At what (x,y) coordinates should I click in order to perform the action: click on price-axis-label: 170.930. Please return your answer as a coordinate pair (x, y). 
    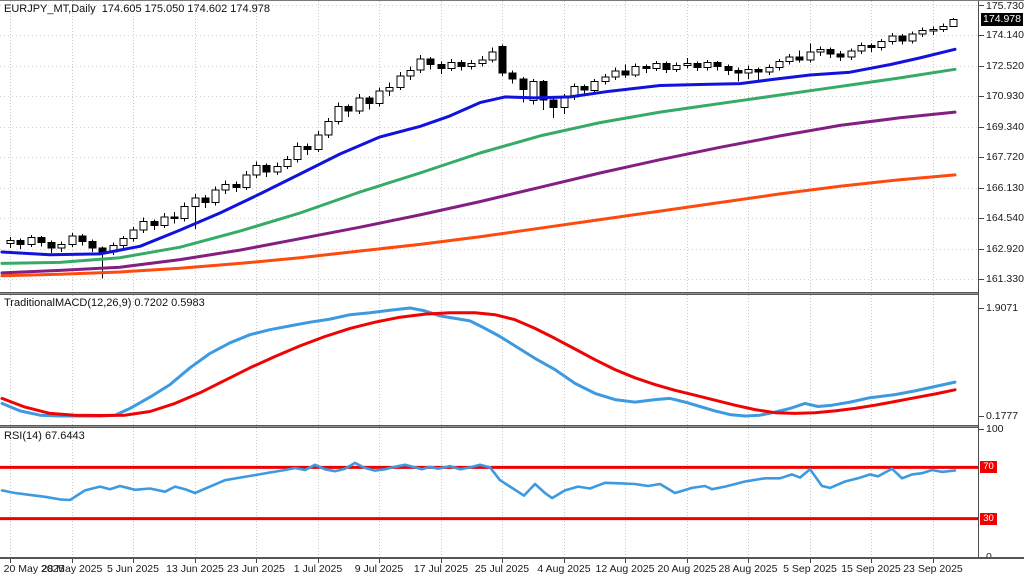
    Looking at the image, I should click on (1005, 96).